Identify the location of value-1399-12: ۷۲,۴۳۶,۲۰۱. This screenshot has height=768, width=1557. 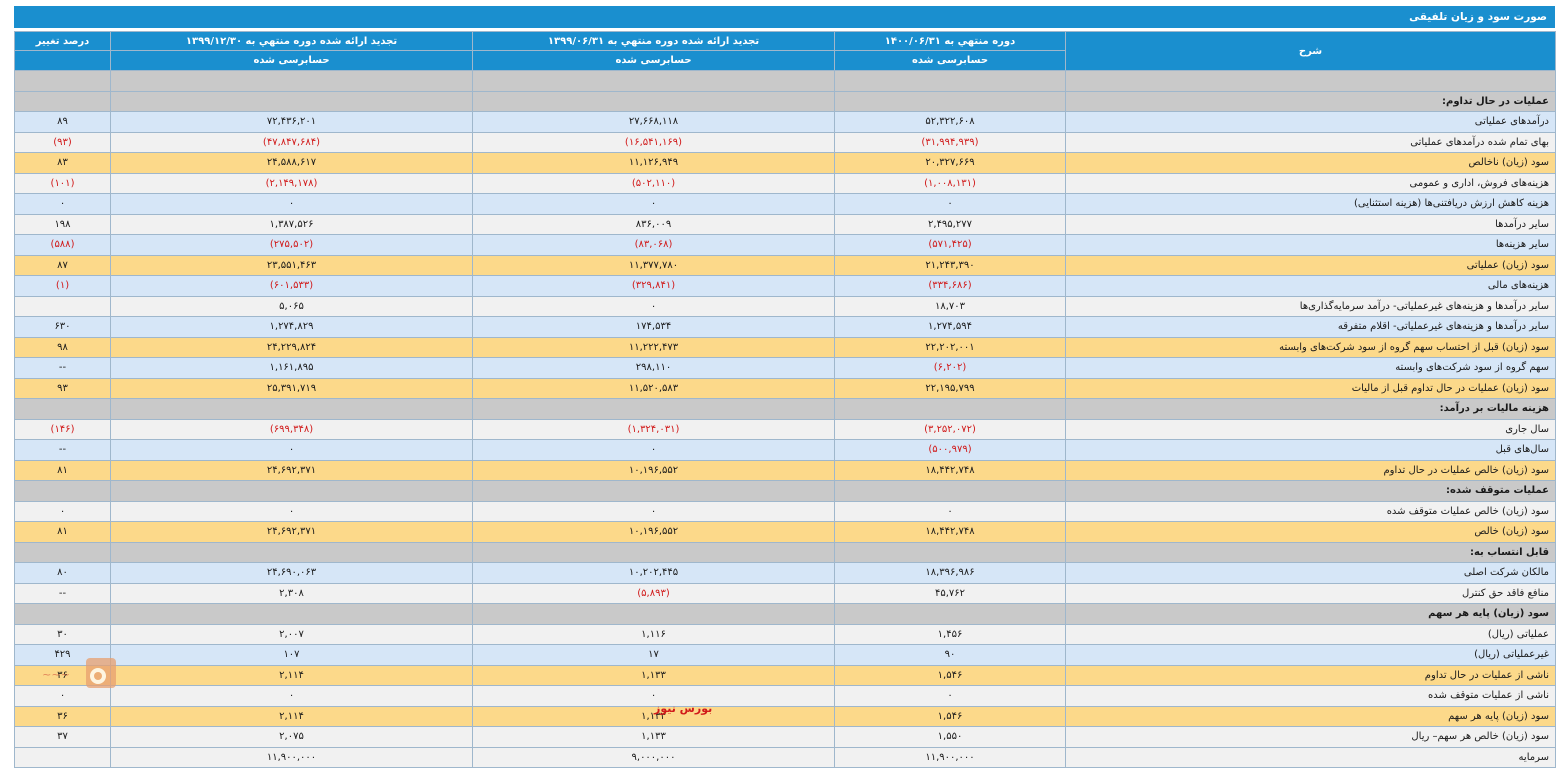
(291, 122).